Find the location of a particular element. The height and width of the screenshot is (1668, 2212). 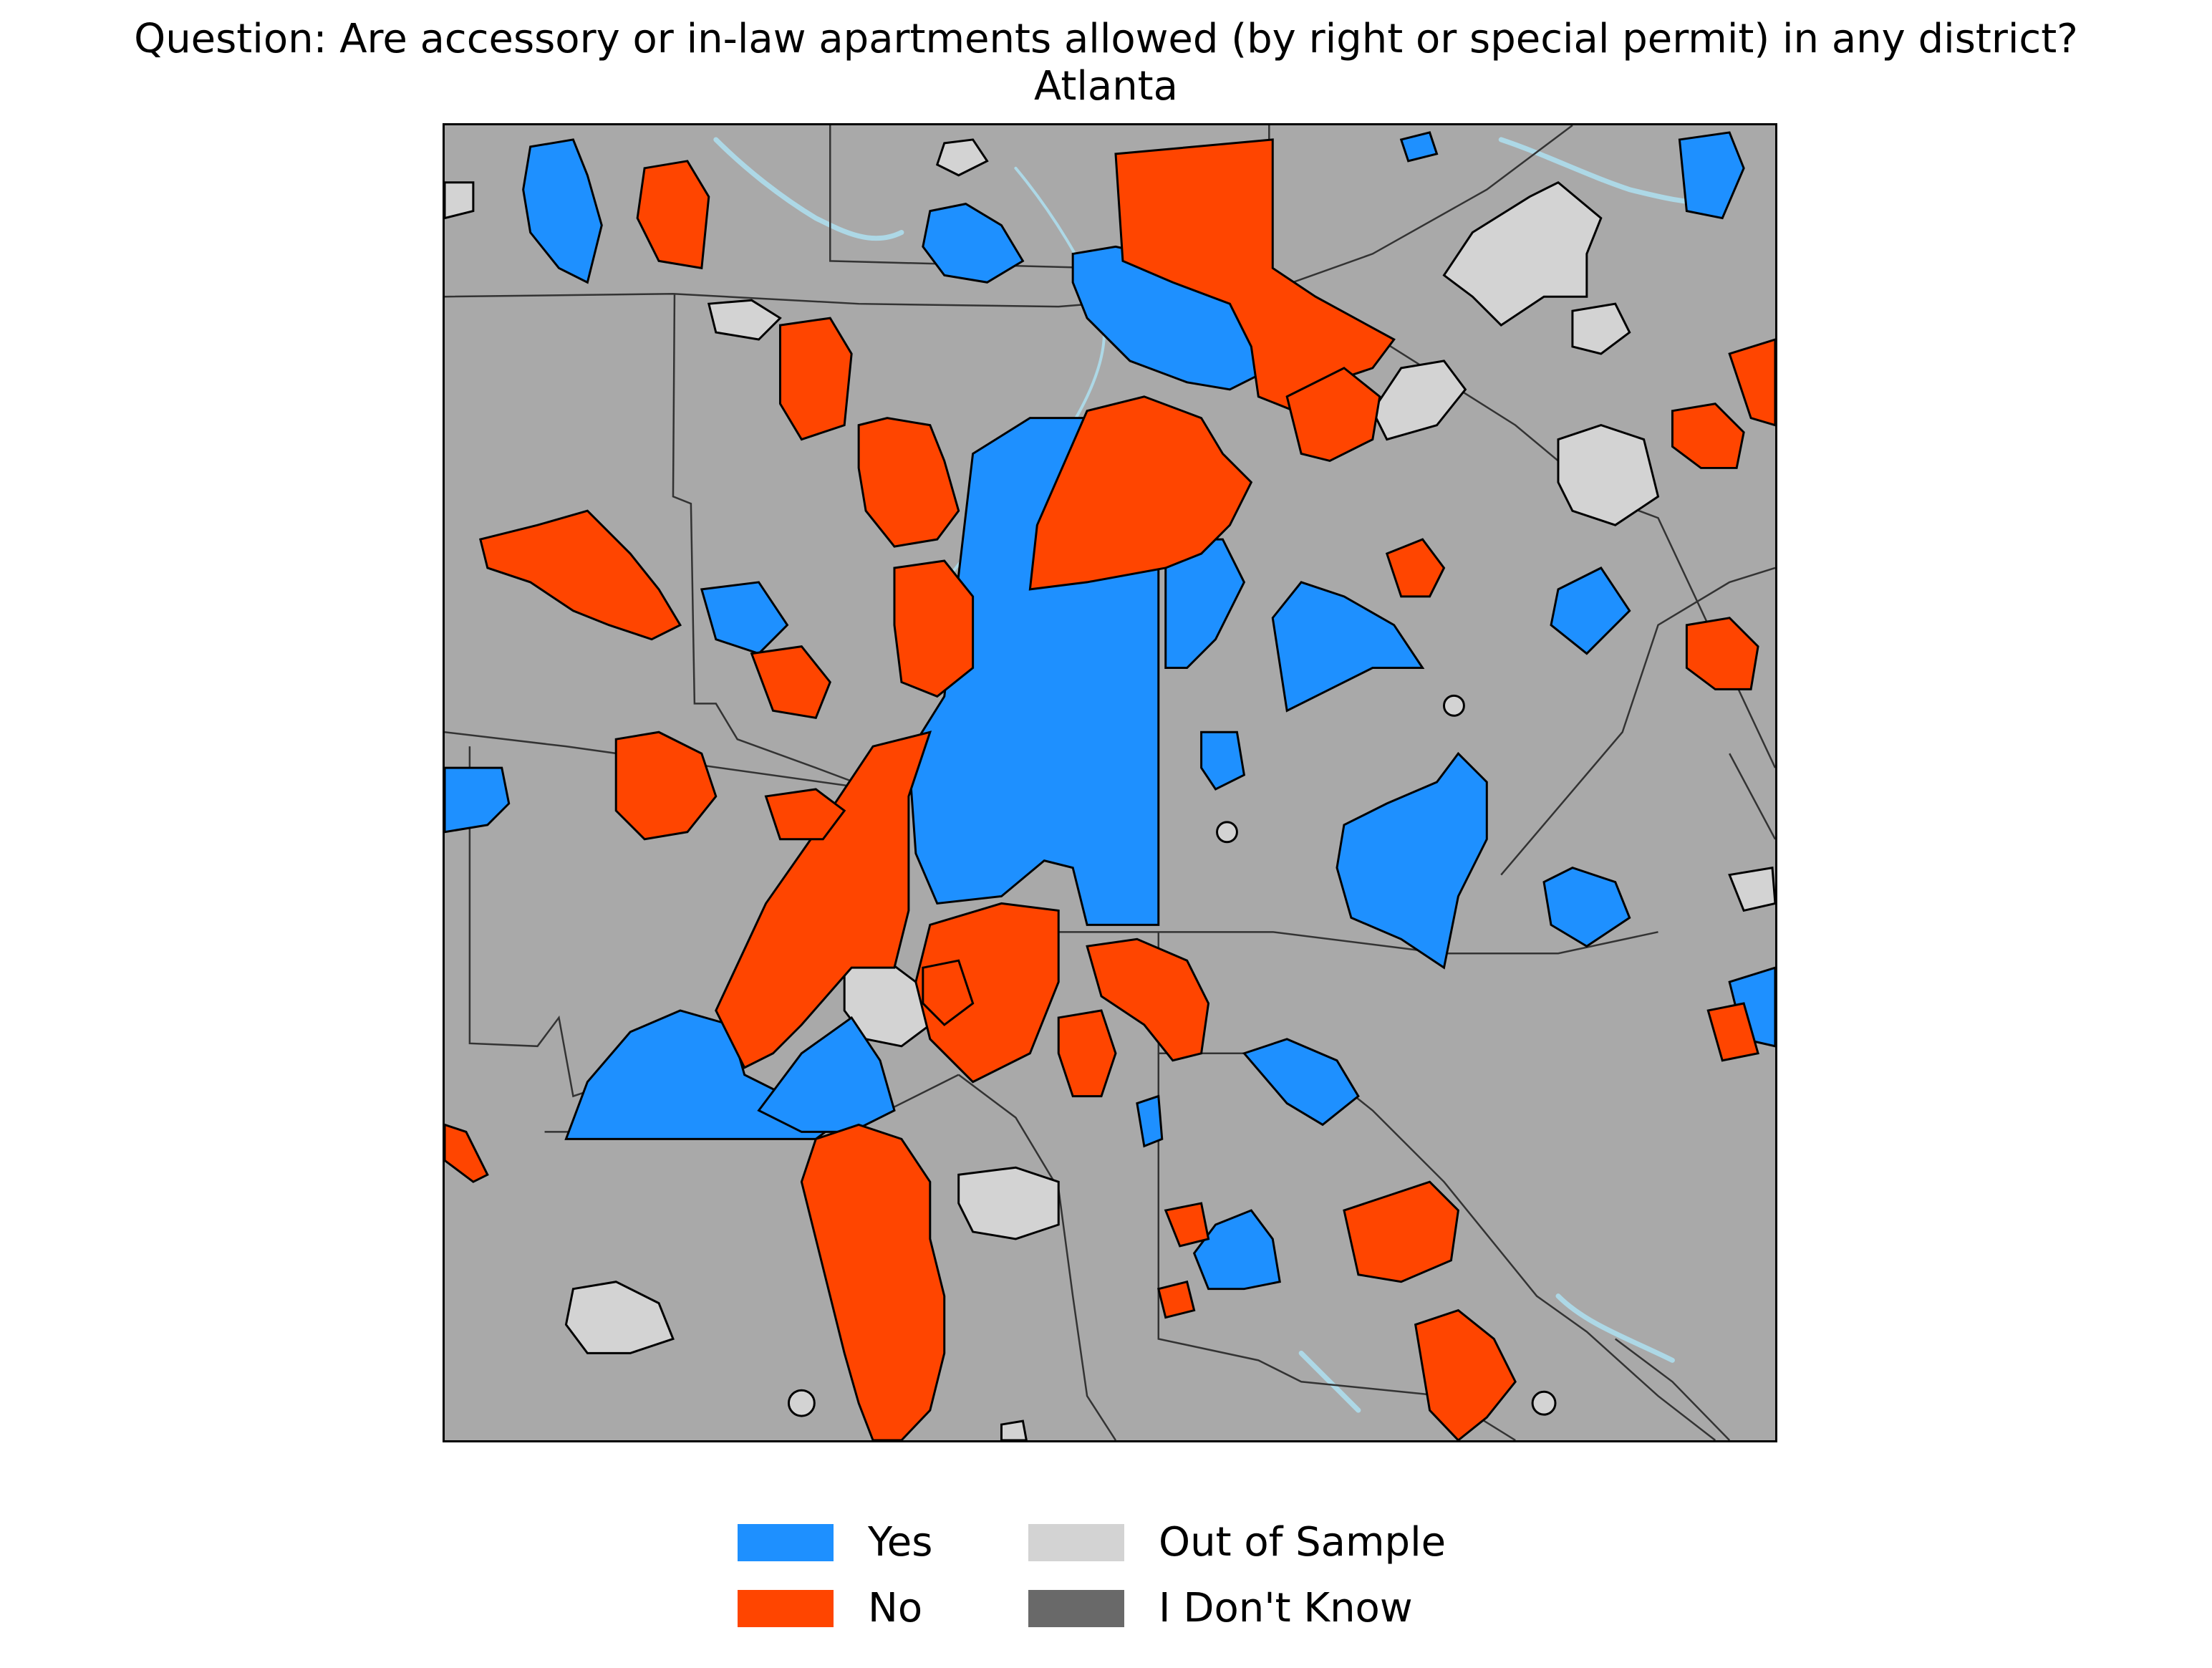

region-title: Atlanta is located at coordinates (1106, 86).